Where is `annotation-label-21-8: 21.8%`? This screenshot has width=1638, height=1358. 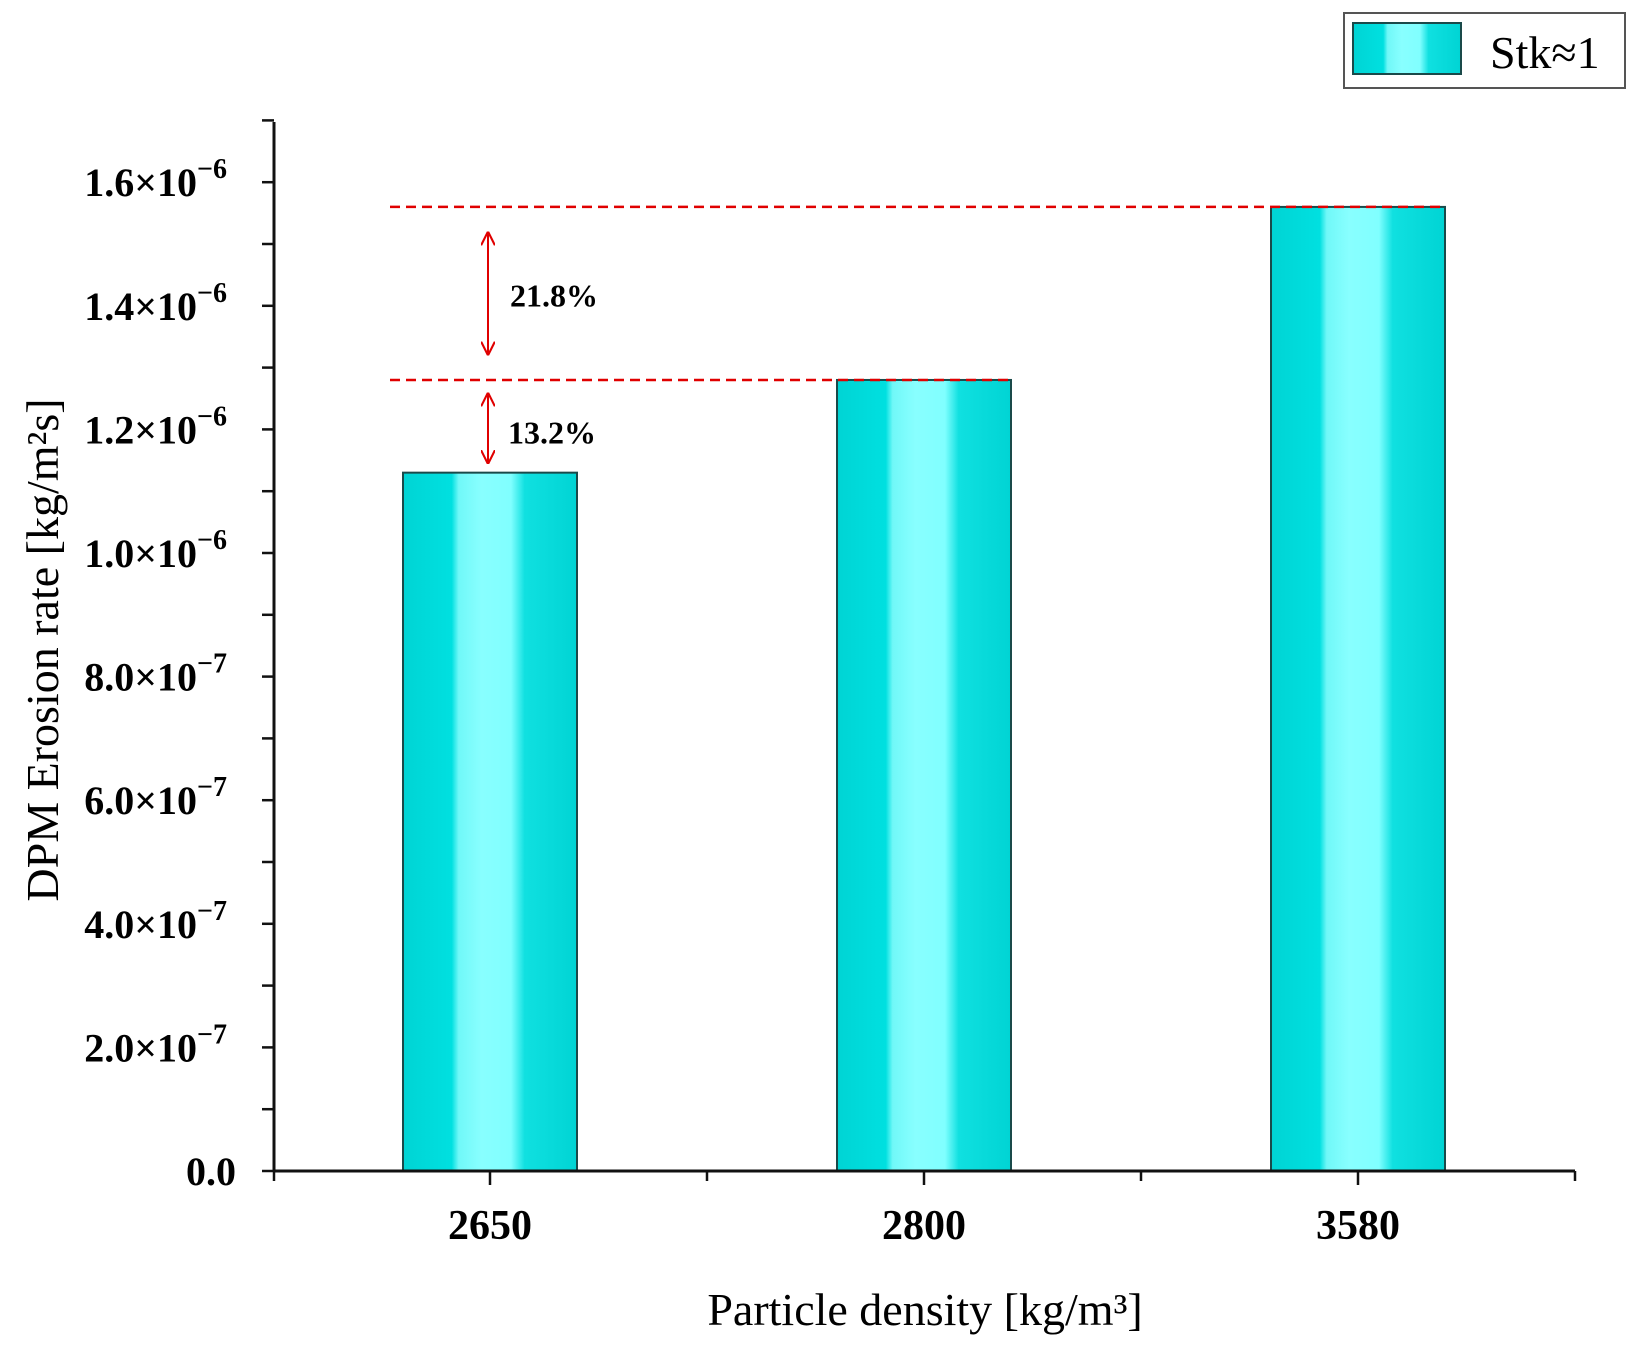 annotation-label-21-8: 21.8% is located at coordinates (554, 295).